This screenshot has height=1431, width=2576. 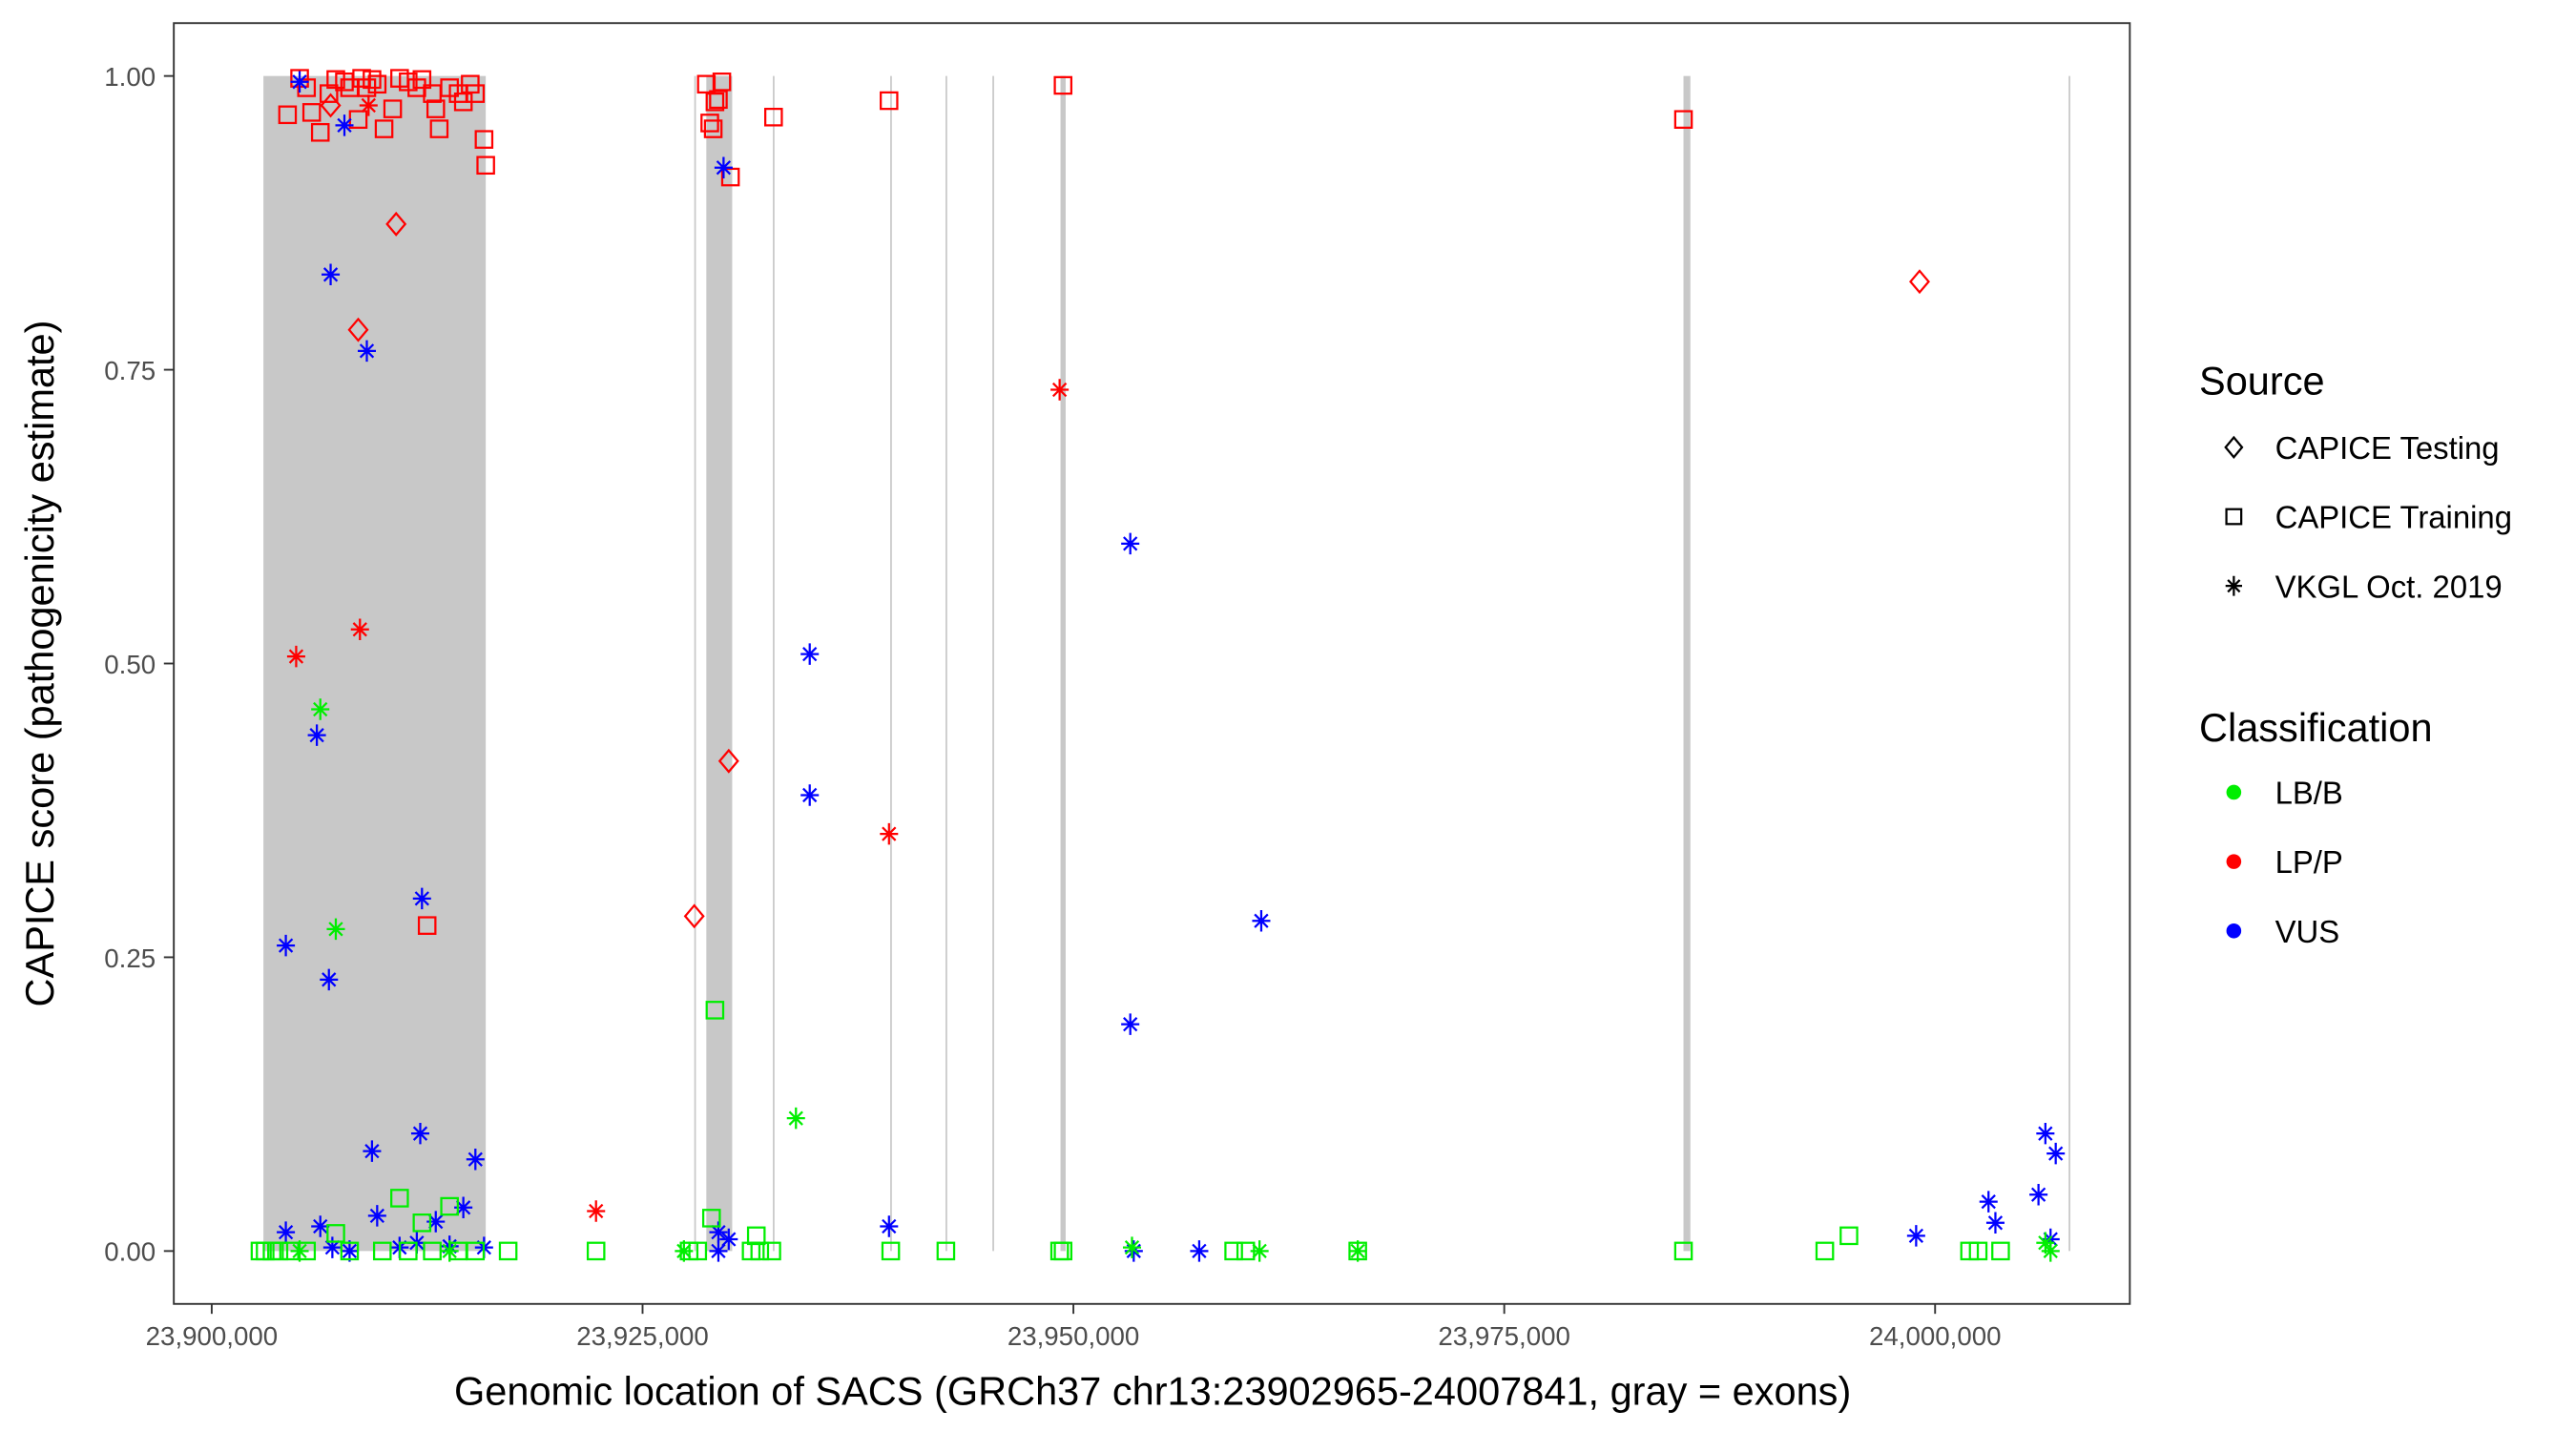 What do you see at coordinates (2393, 517) in the screenshot?
I see `legend-source-label: CAPICE Training` at bounding box center [2393, 517].